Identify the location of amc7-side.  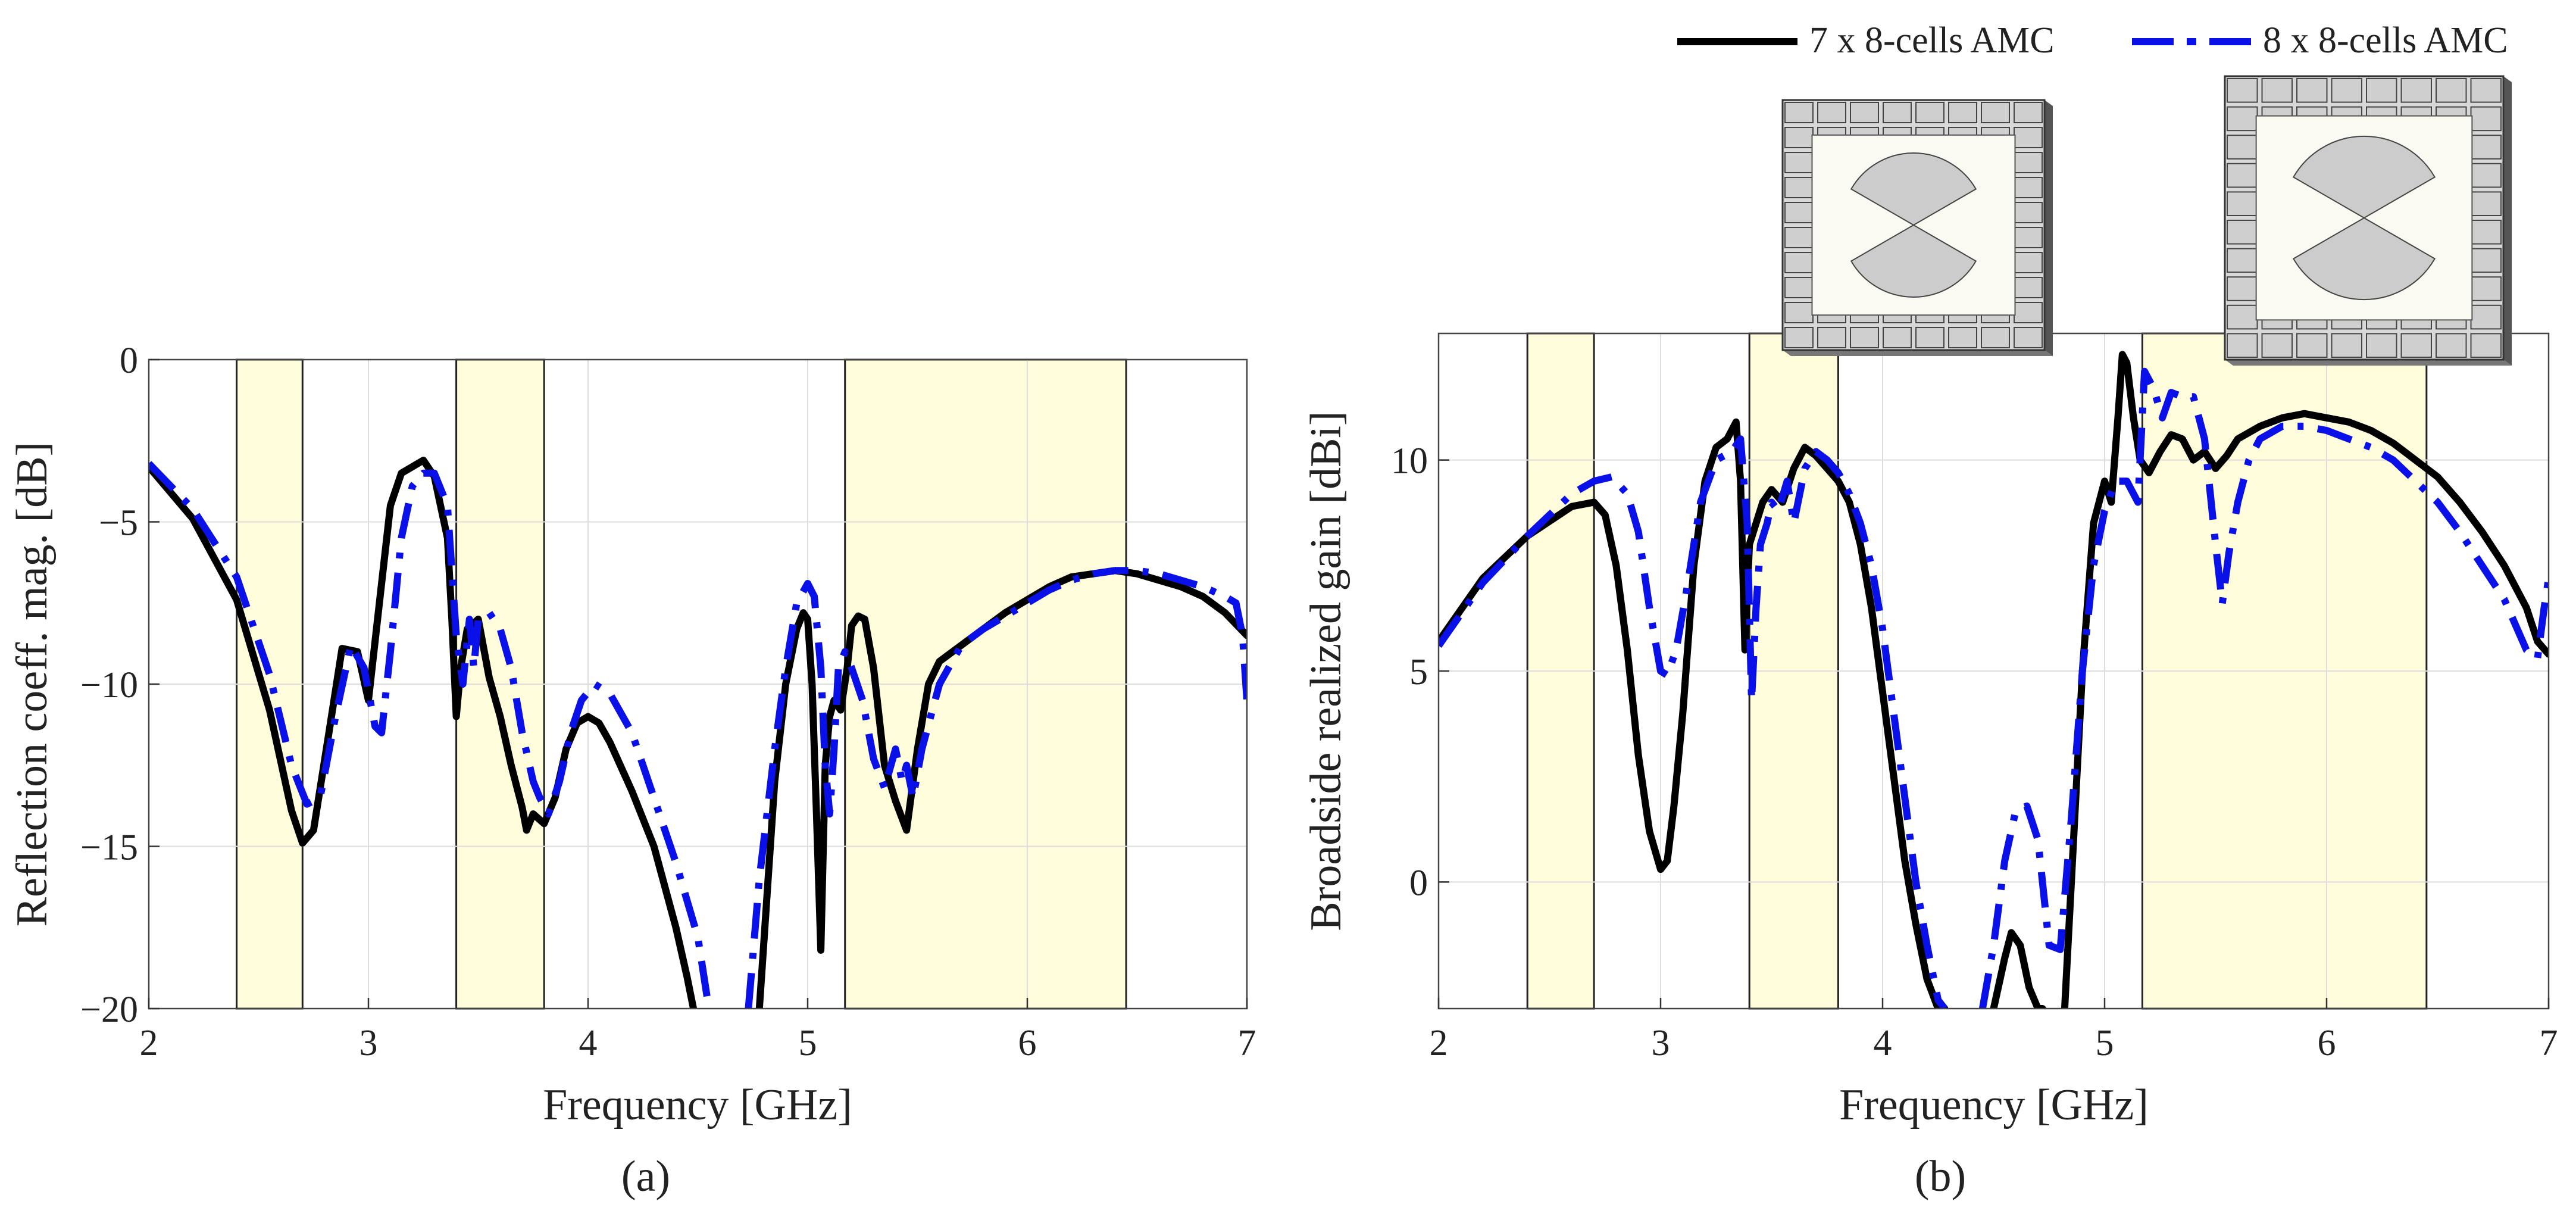
(2048, 228).